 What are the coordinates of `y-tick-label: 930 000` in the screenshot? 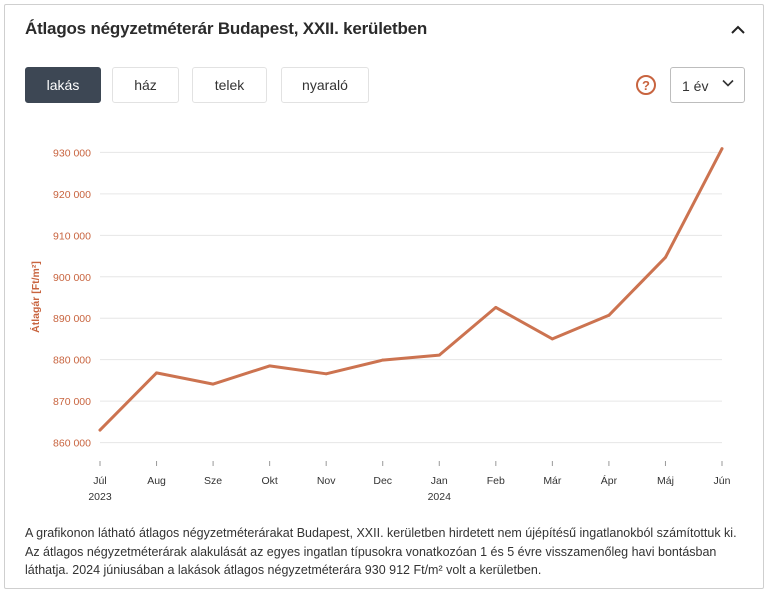 It's located at (72, 153).